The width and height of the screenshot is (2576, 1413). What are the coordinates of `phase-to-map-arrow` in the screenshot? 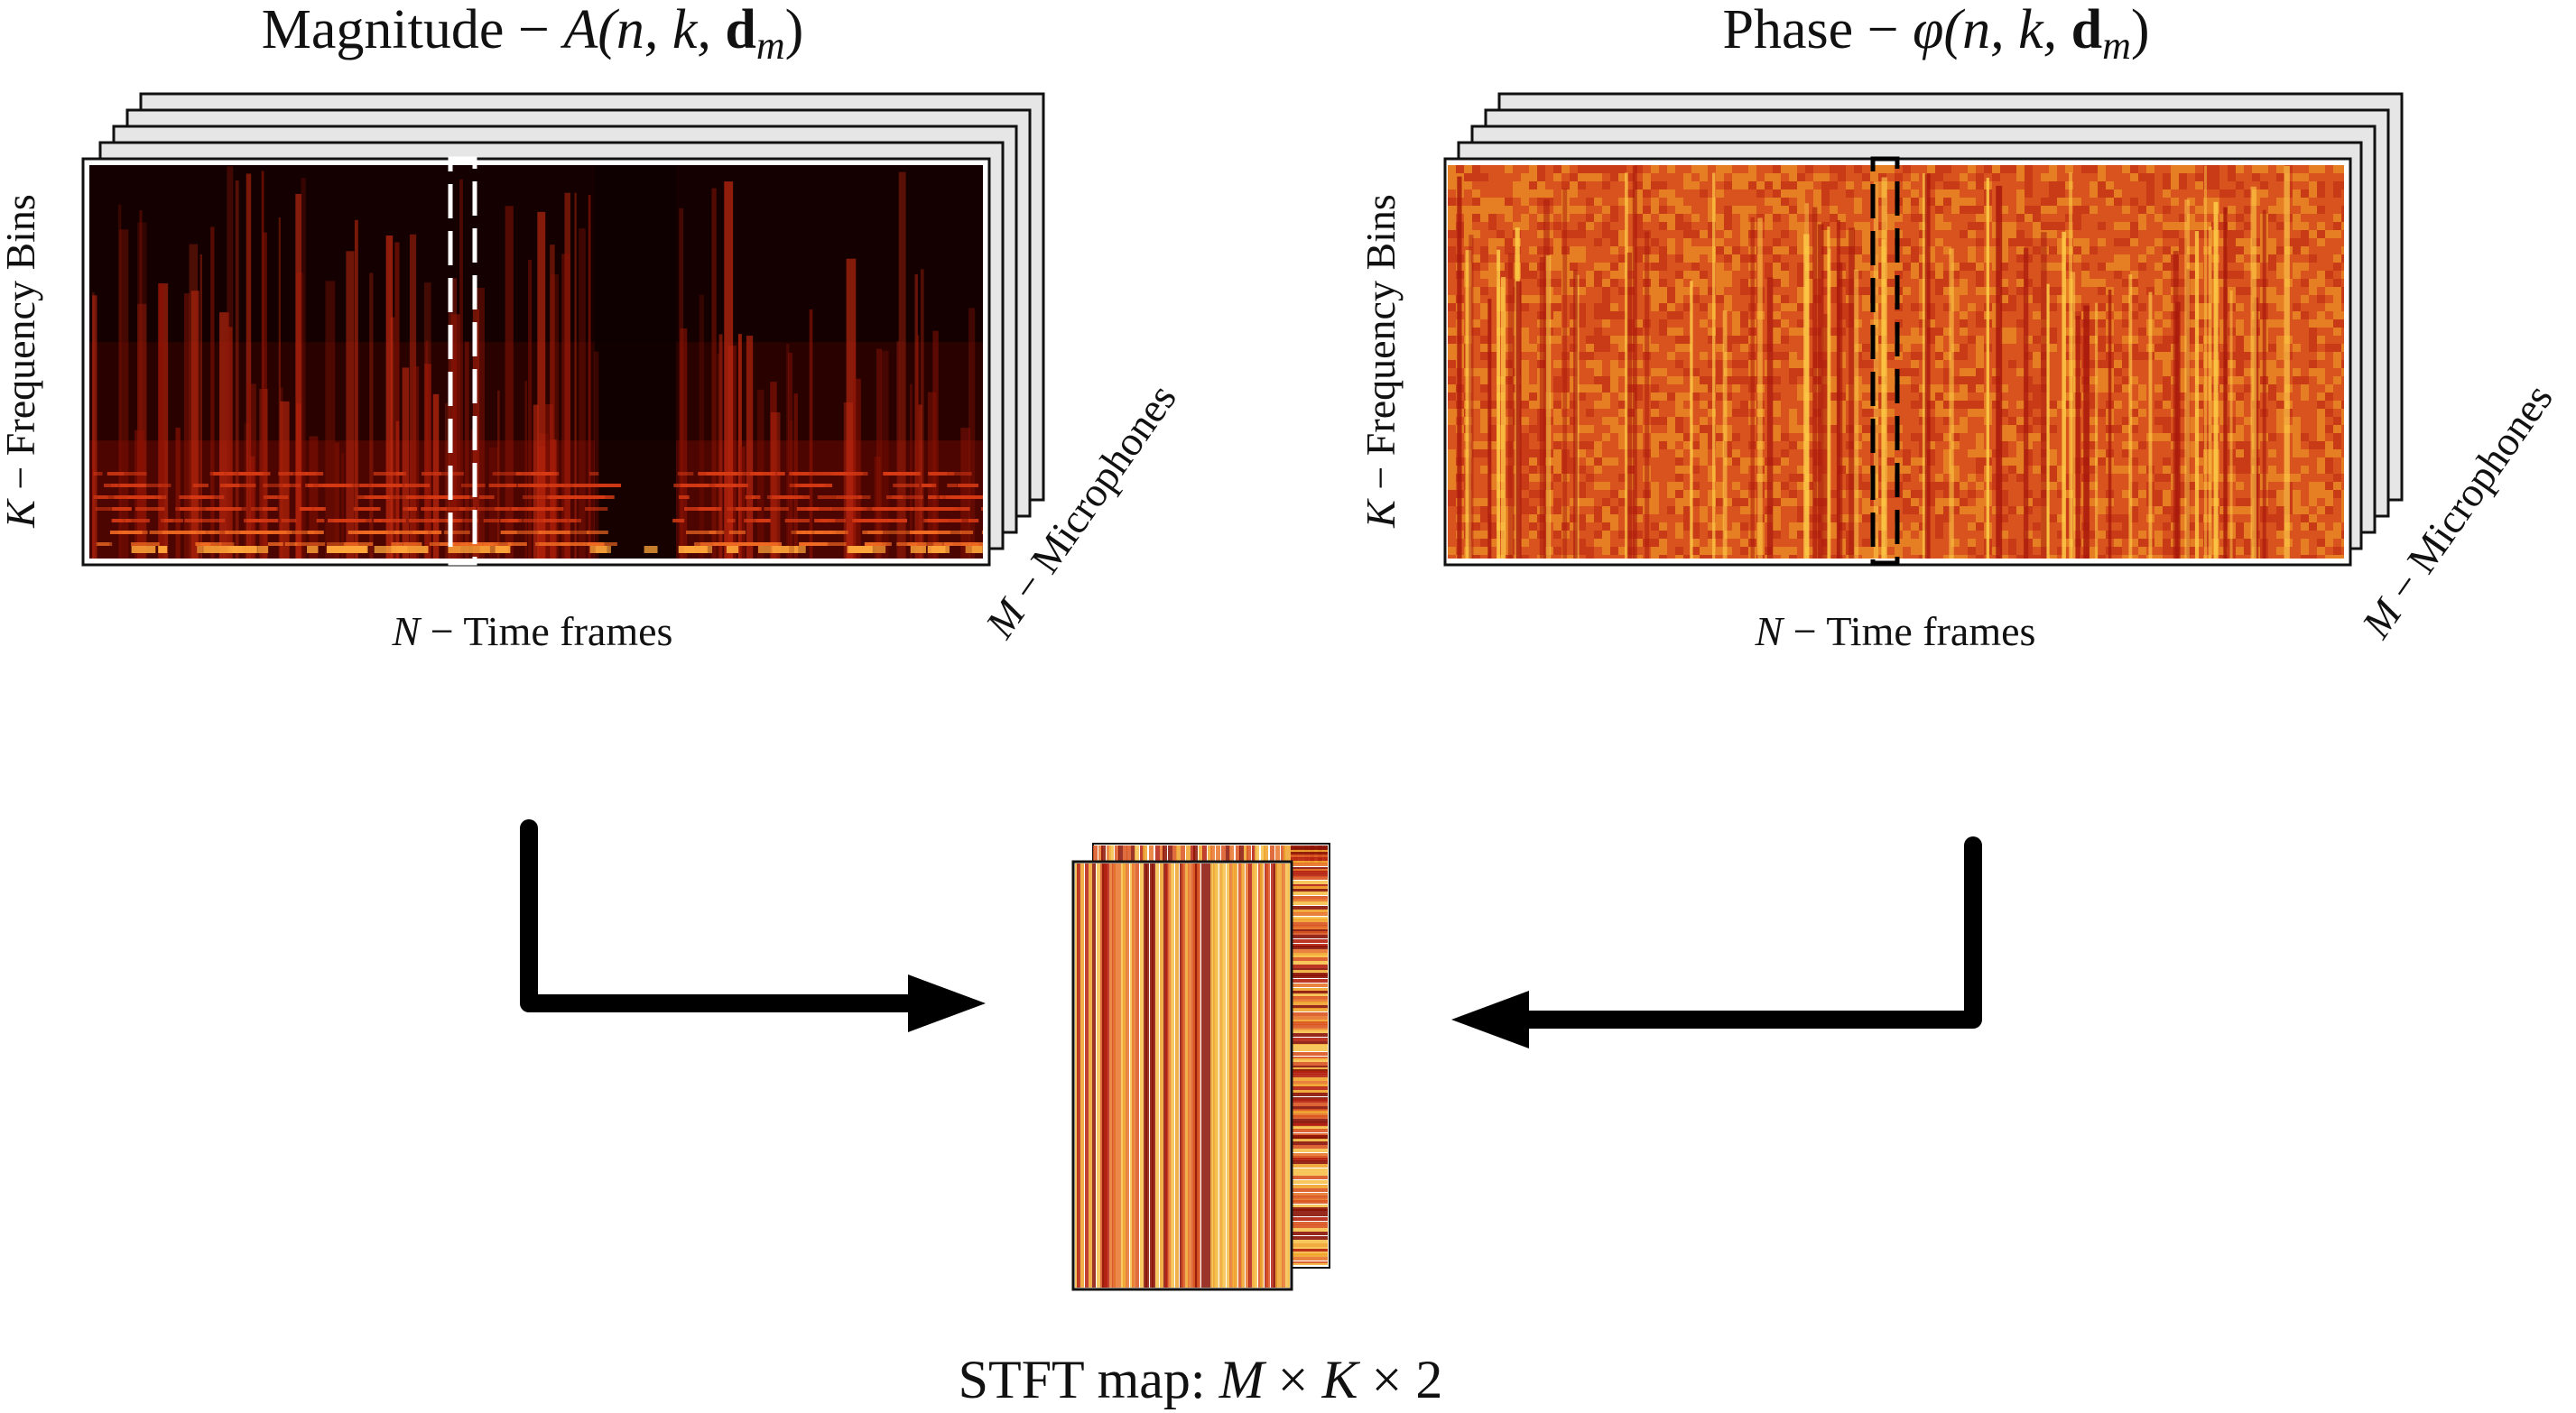 It's located at (1716, 942).